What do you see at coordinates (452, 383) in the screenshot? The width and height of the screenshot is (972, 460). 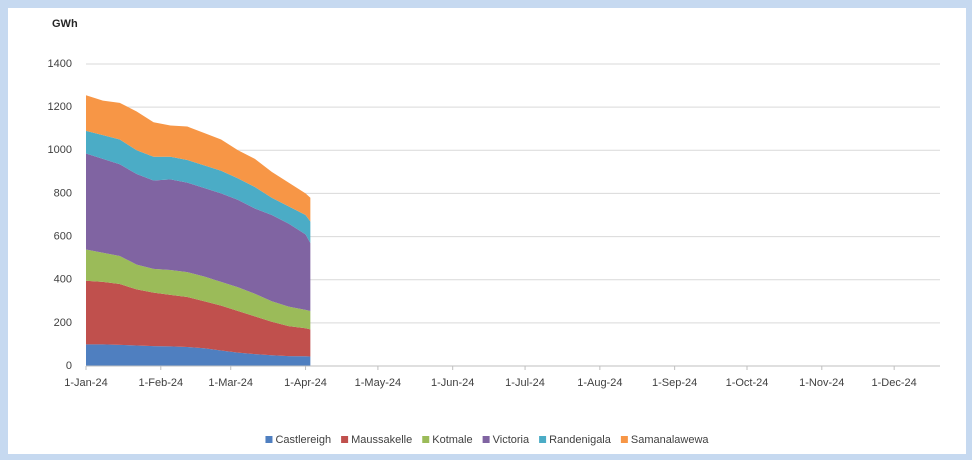 I see `x-tick-label: 1-Jun-24` at bounding box center [452, 383].